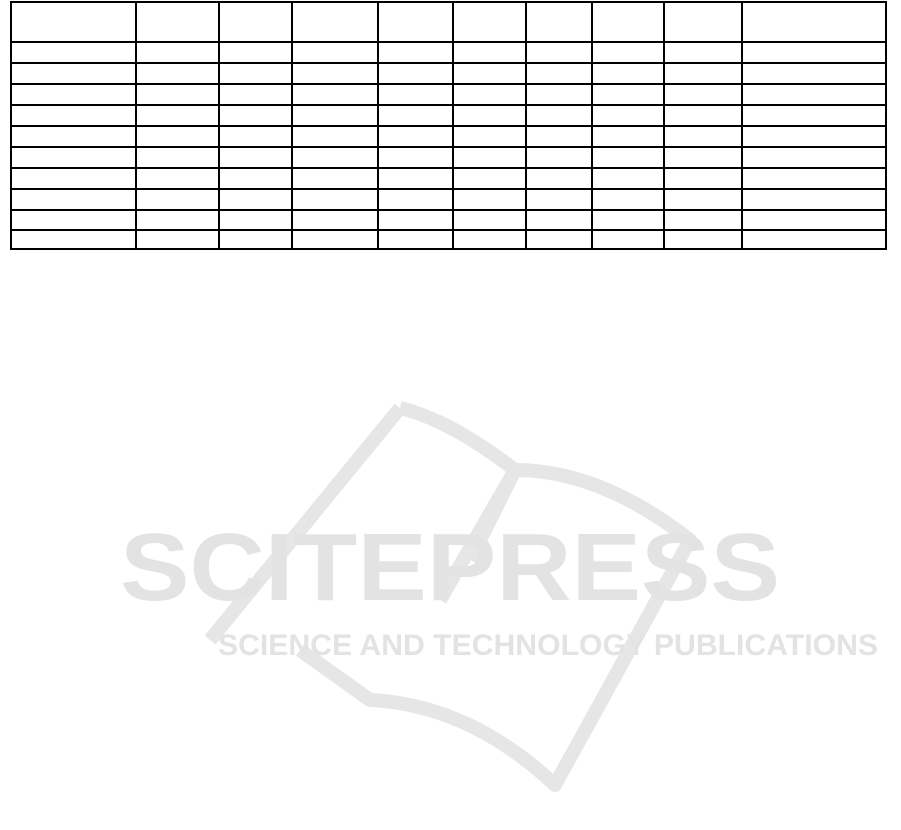 The height and width of the screenshot is (830, 901). What do you see at coordinates (448, 22) in the screenshot?
I see `table-header-row` at bounding box center [448, 22].